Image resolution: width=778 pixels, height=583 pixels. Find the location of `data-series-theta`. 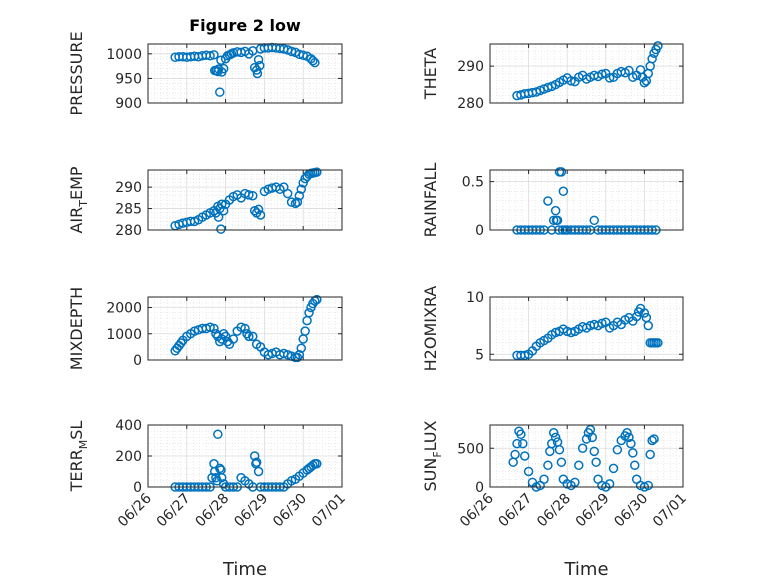

data-series-theta is located at coordinates (587, 71).